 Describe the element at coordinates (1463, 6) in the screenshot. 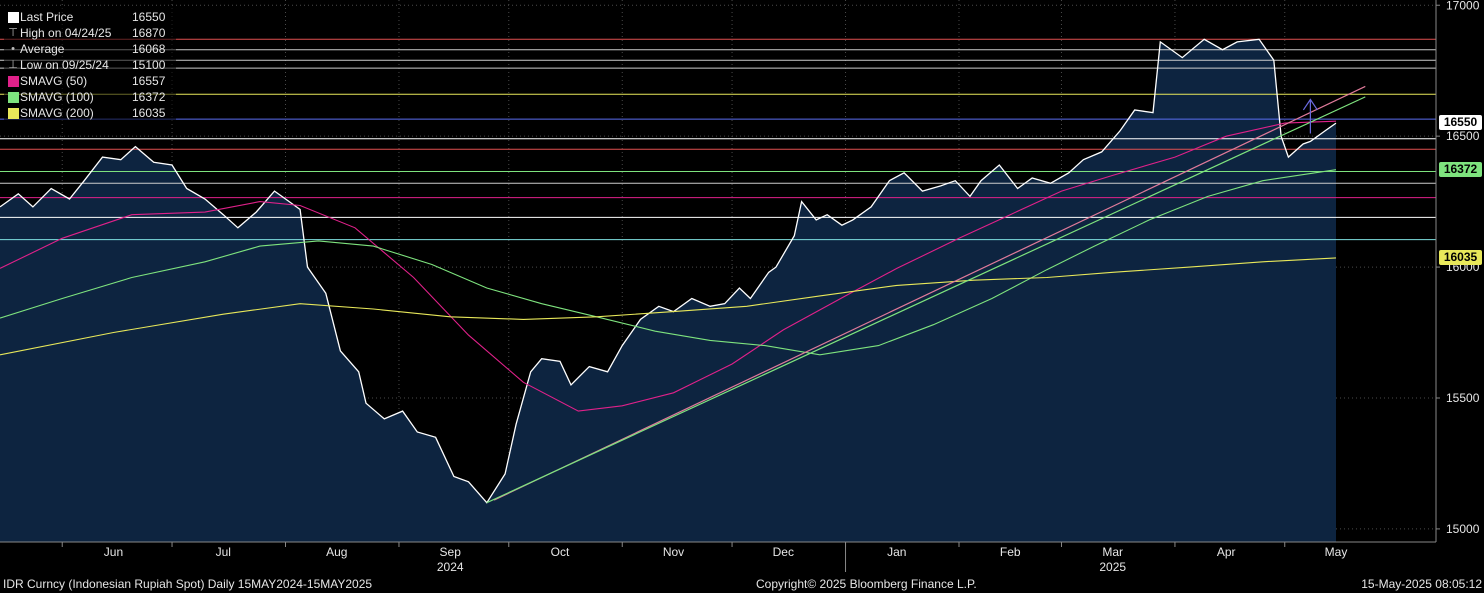

I see `y-tick-label: 17000` at that location.